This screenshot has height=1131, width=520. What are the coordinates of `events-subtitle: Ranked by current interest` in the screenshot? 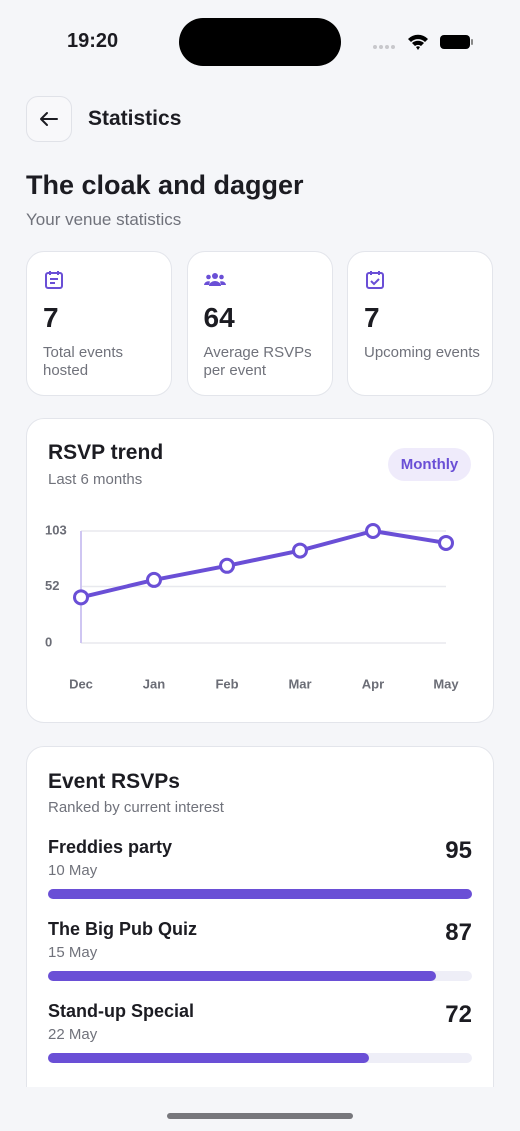 It's located at (136, 807).